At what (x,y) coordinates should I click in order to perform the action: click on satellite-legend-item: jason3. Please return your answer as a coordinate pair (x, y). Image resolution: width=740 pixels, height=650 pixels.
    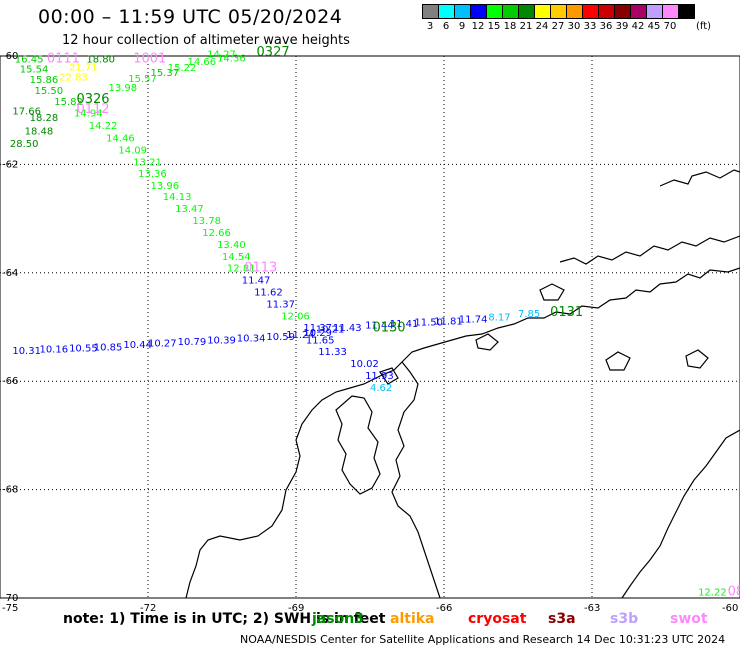
    Looking at the image, I should click on (338, 619).